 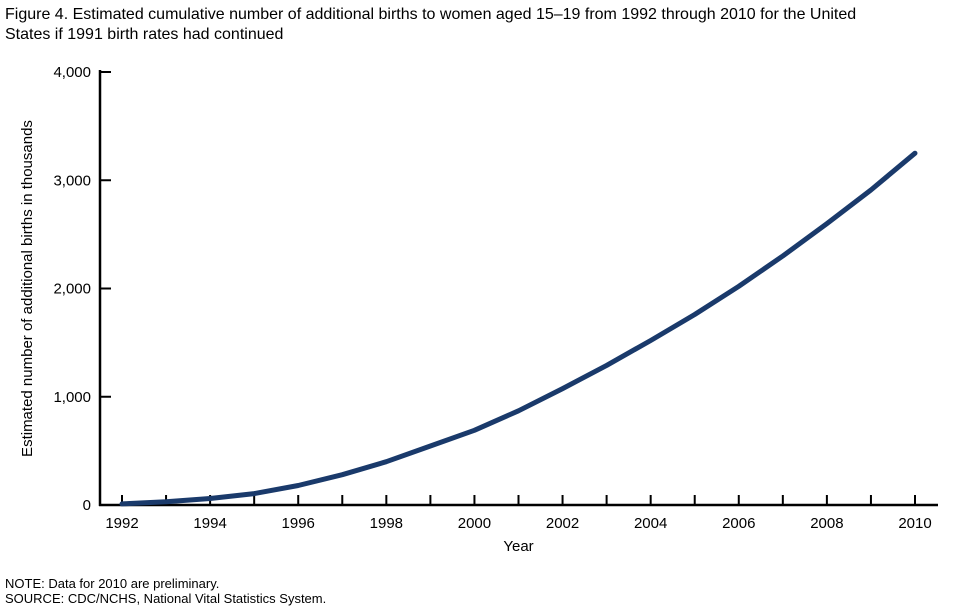 I want to click on x-tick-label: 2010, so click(x=914, y=523).